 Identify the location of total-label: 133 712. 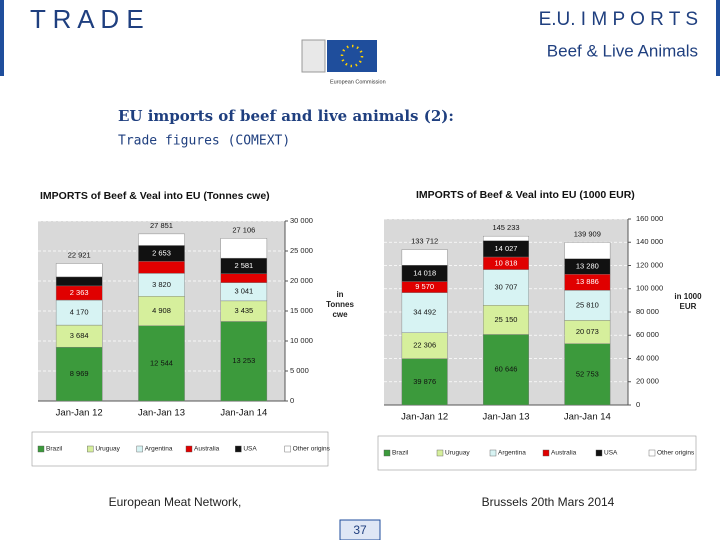
(424, 241).